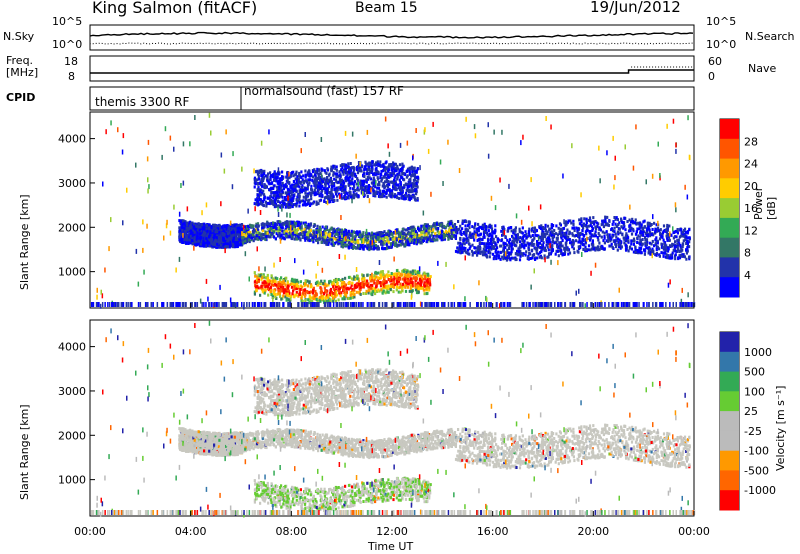 This screenshot has width=800, height=554. I want to click on x-axis-label: Time UT, so click(391, 546).